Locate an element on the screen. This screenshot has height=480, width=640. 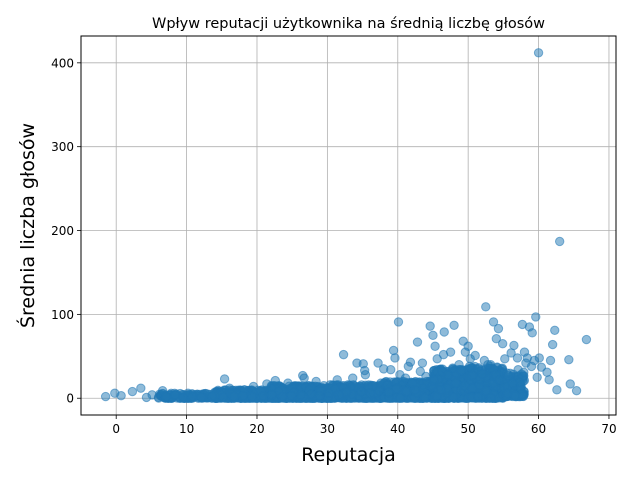
x-tick-label: 10 is located at coordinates (186, 429).